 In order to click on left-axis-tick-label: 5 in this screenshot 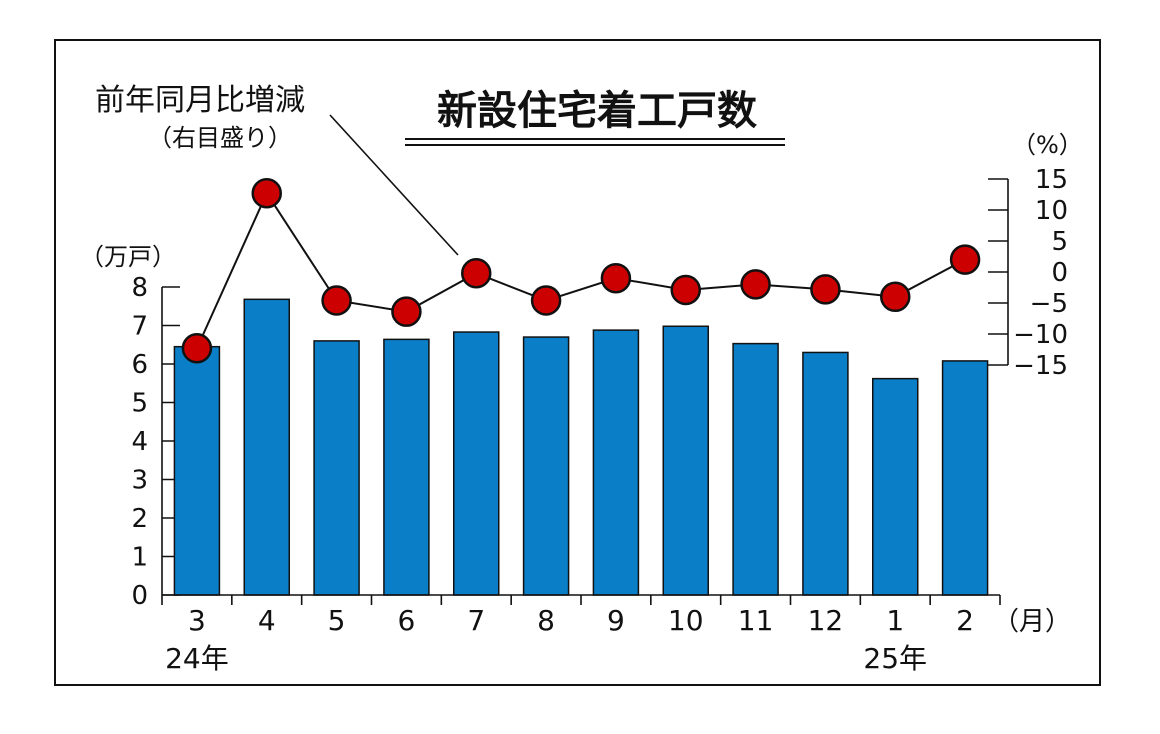, I will do `click(139, 404)`.